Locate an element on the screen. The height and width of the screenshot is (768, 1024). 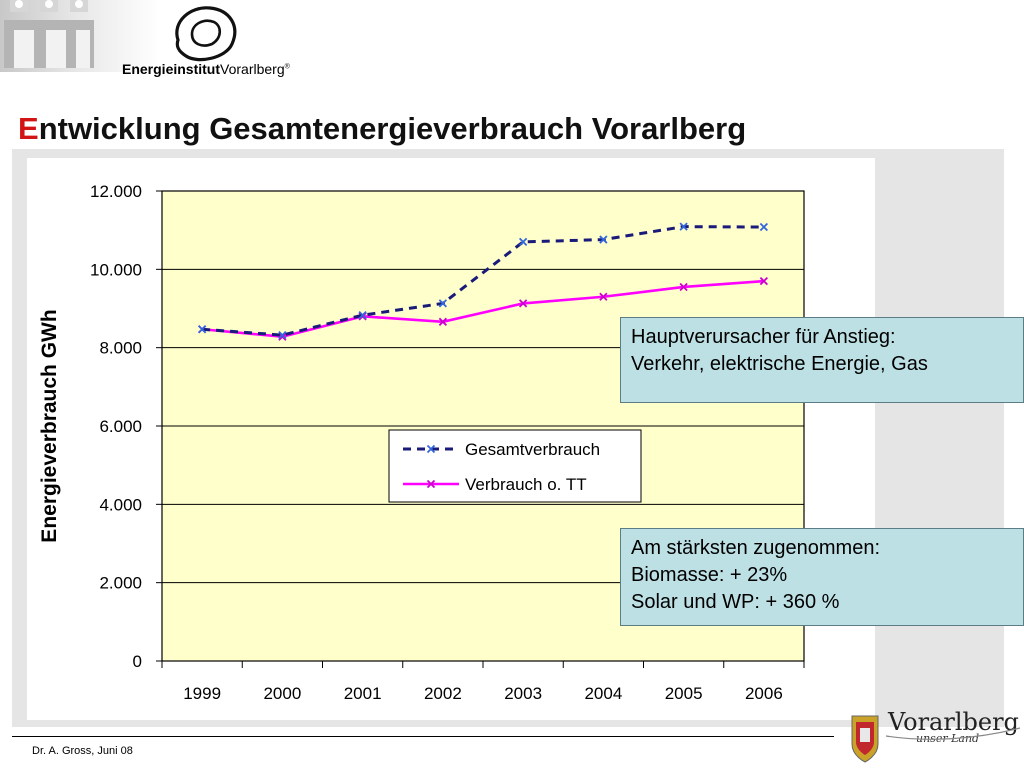
x-tick-label: 2005 is located at coordinates (684, 693).